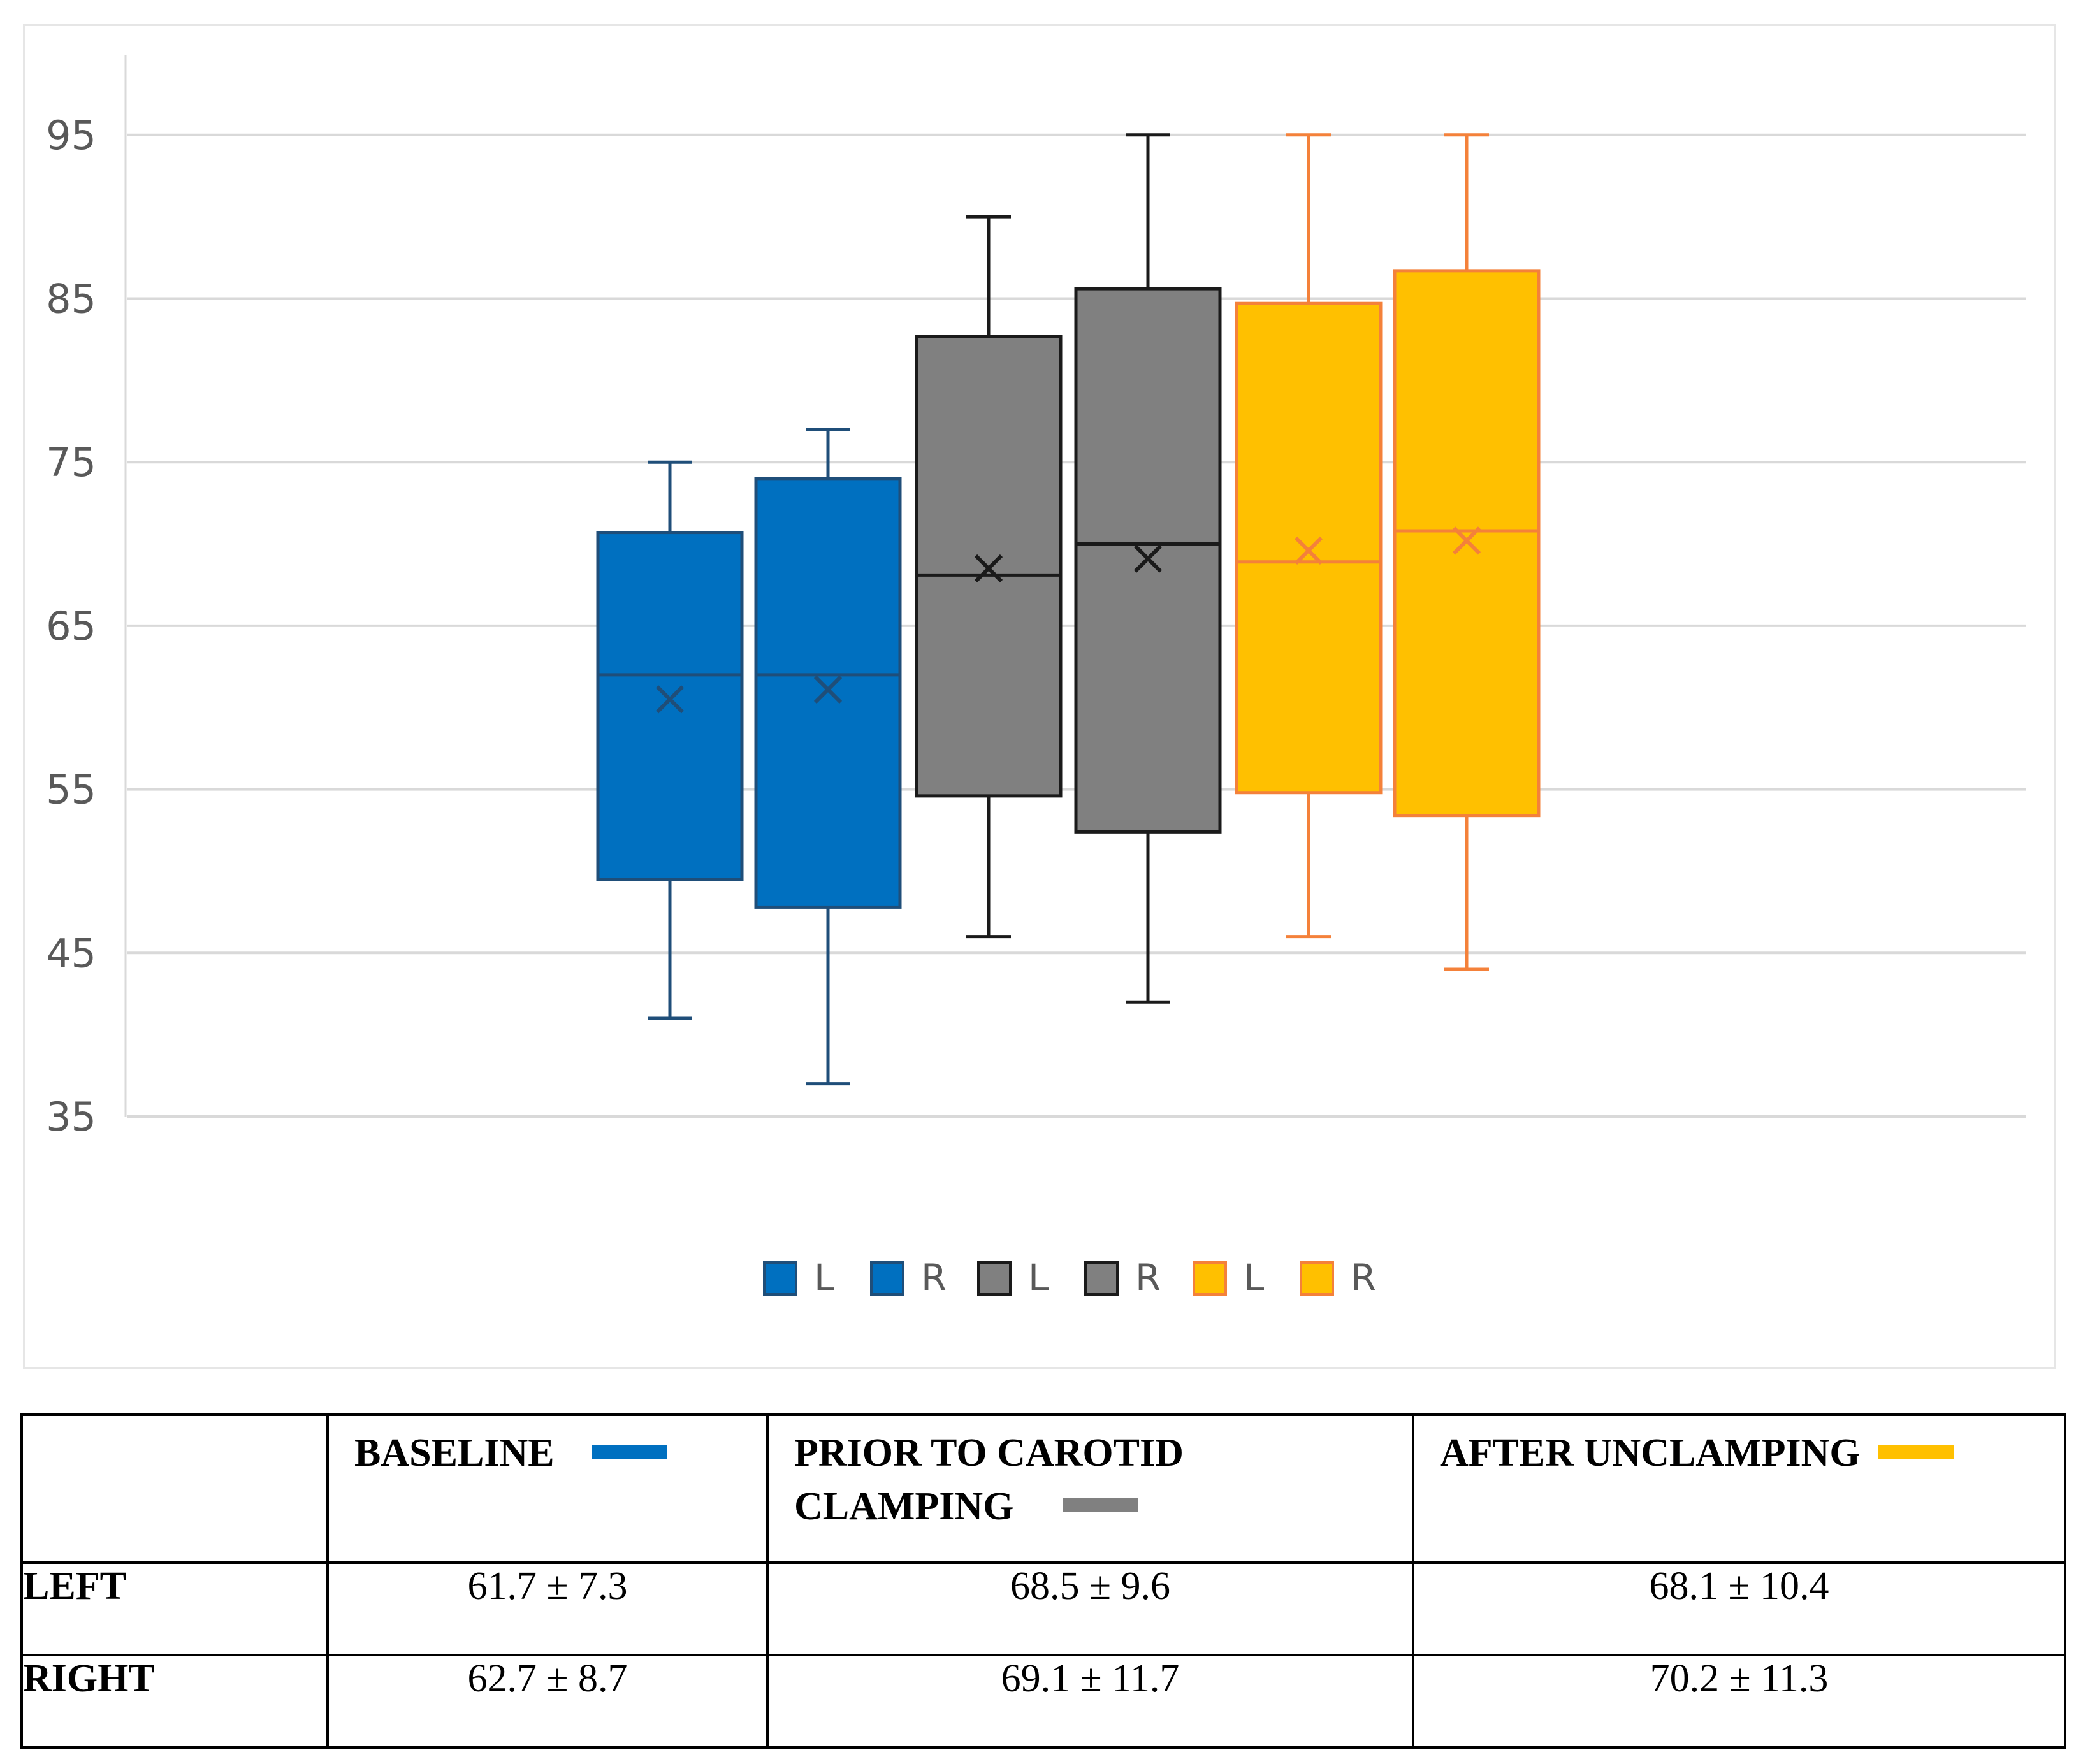  Describe the element at coordinates (1739, 1701) in the screenshot. I see `right-after-unclamping-value: 70.2 ± 11.3` at that location.